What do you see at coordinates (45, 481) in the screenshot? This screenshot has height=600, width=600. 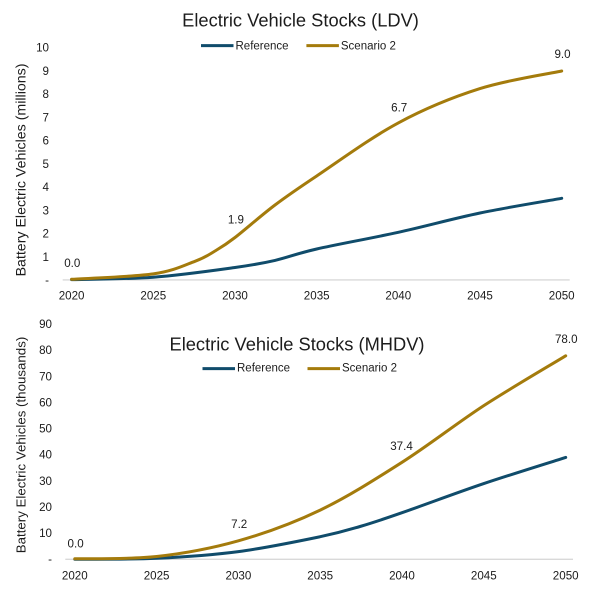 I see `svg-text: 30` at bounding box center [45, 481].